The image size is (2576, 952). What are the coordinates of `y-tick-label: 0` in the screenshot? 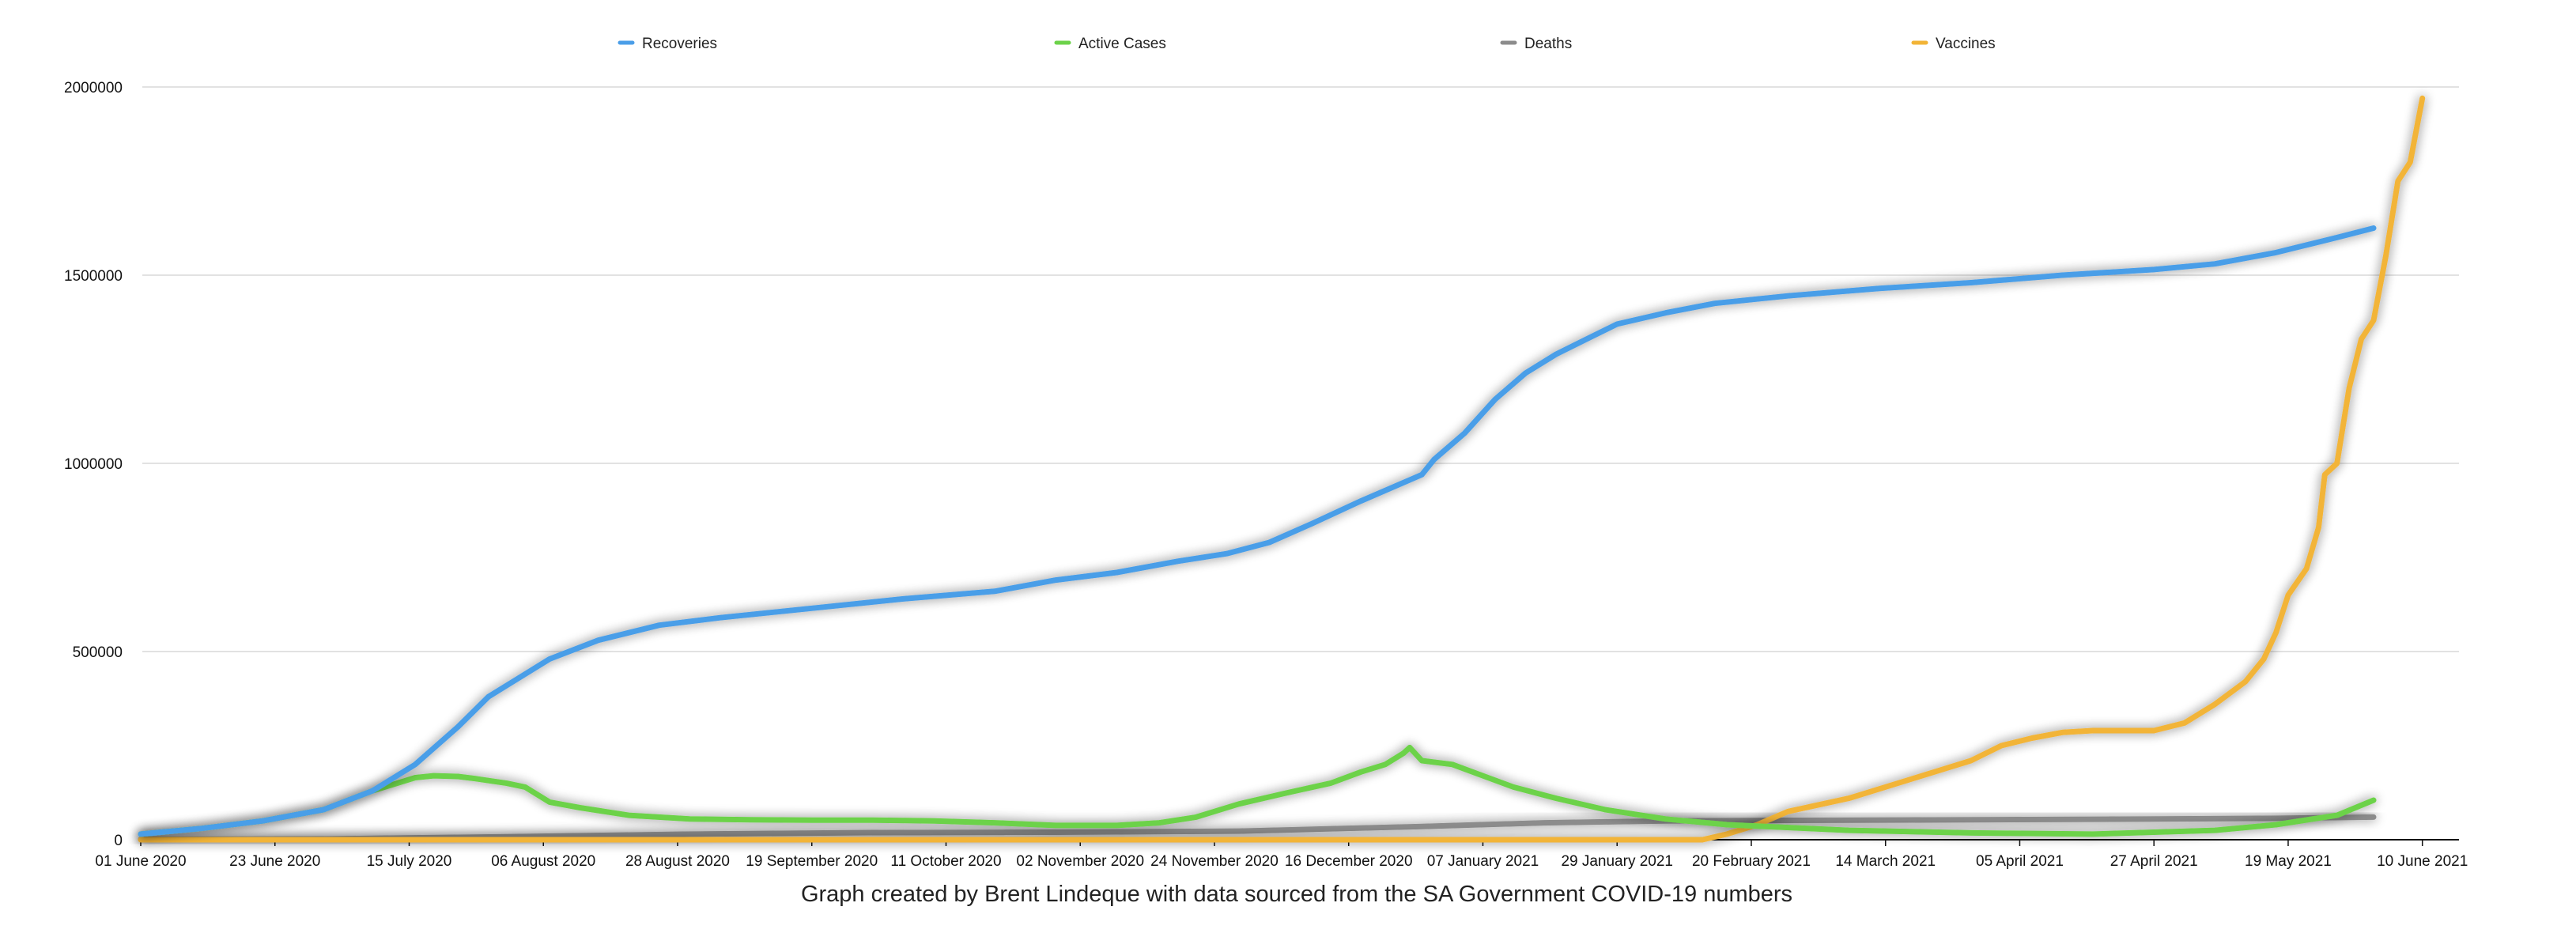 It's located at (118, 841).